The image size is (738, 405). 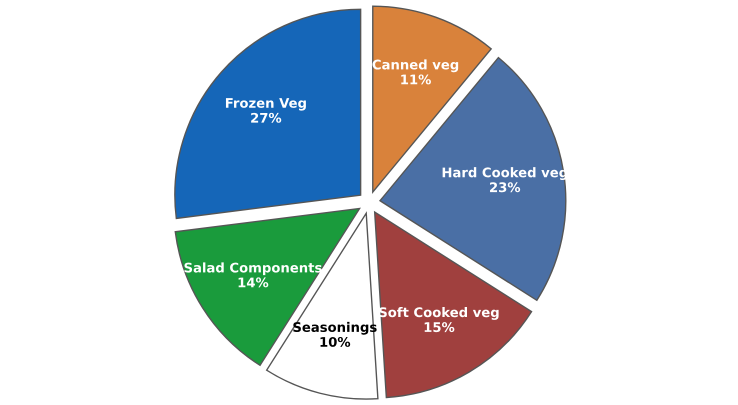 I want to click on data-label: 27%, so click(x=266, y=117).